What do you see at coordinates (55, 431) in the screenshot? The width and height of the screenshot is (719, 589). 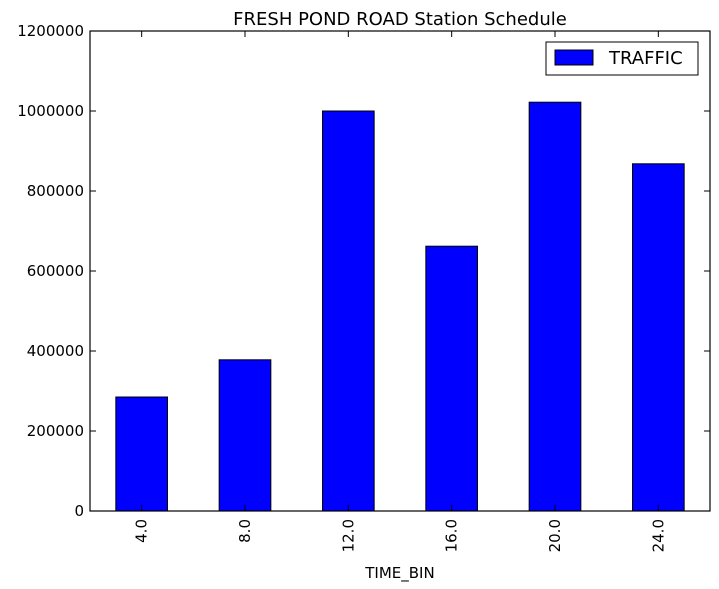 I see `y-tick-label: 200000` at bounding box center [55, 431].